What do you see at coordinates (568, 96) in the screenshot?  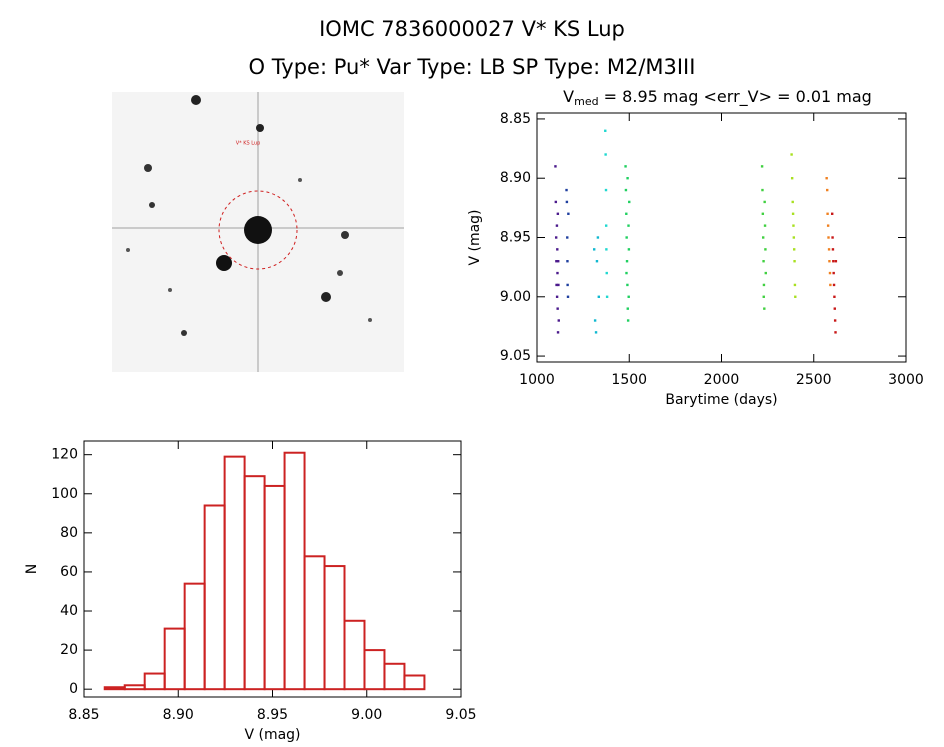 I see `title-part: V` at bounding box center [568, 96].